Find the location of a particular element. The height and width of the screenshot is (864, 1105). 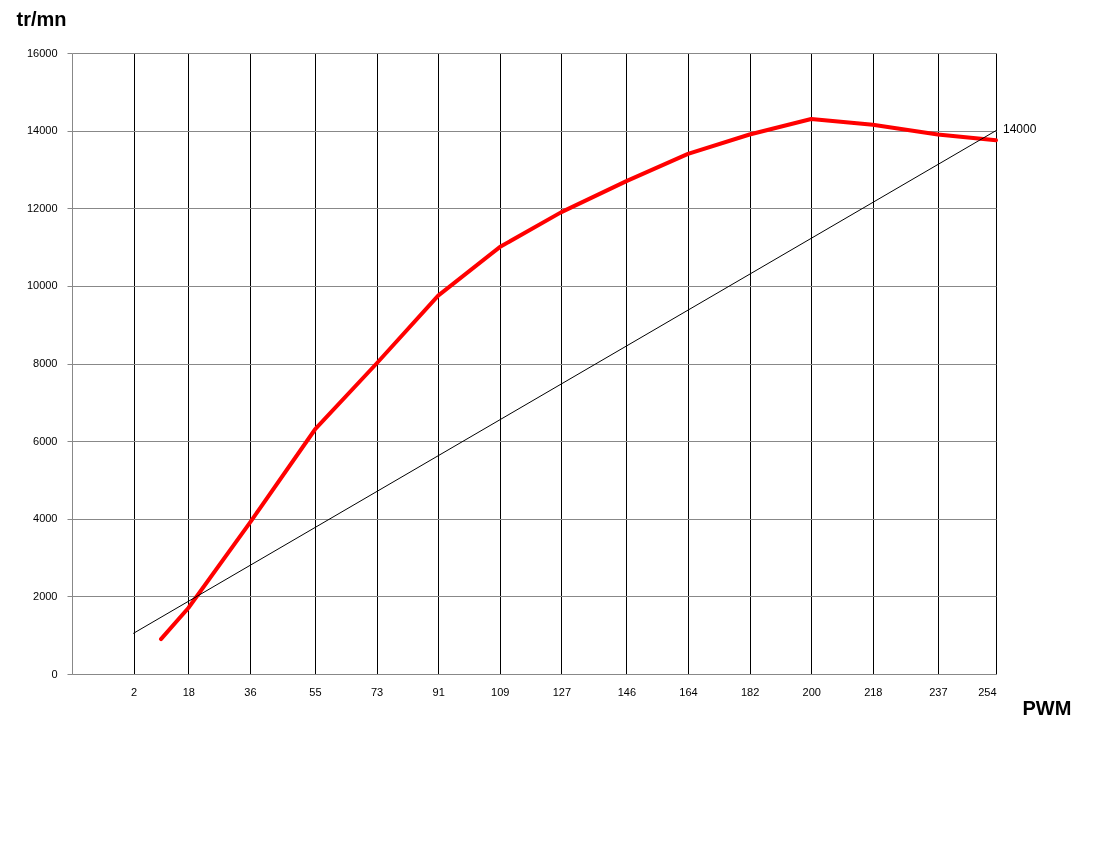

x-tick-label: 218 is located at coordinates (873, 691).